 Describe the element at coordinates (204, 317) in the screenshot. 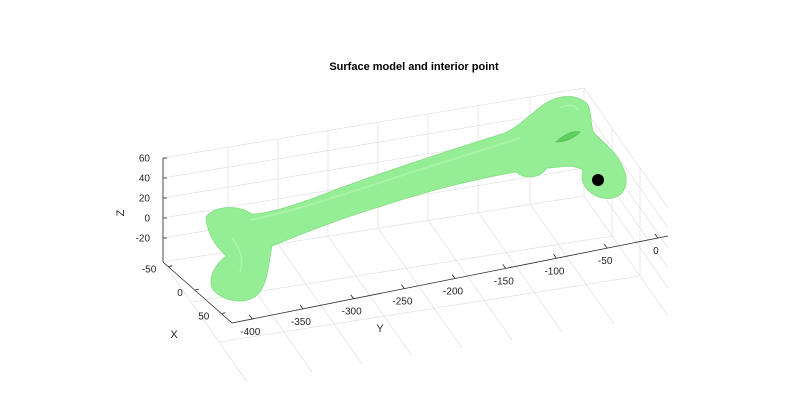

I see `x-tick-label: 50` at that location.